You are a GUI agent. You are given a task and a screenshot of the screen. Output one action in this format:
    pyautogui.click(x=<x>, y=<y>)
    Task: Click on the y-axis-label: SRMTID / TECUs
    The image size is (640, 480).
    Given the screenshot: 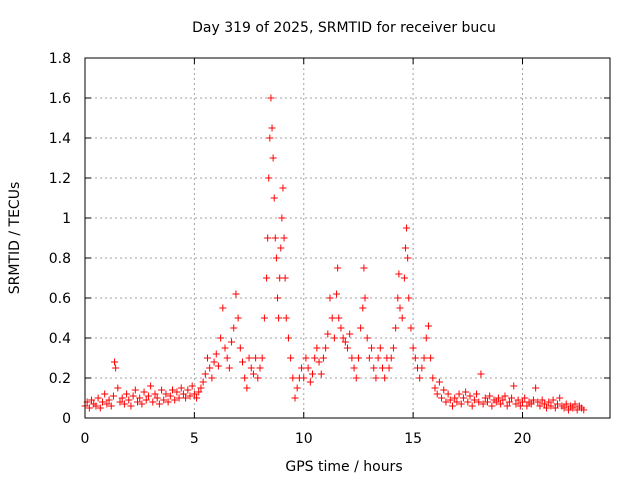 What is the action you would take?
    pyautogui.click(x=15, y=238)
    